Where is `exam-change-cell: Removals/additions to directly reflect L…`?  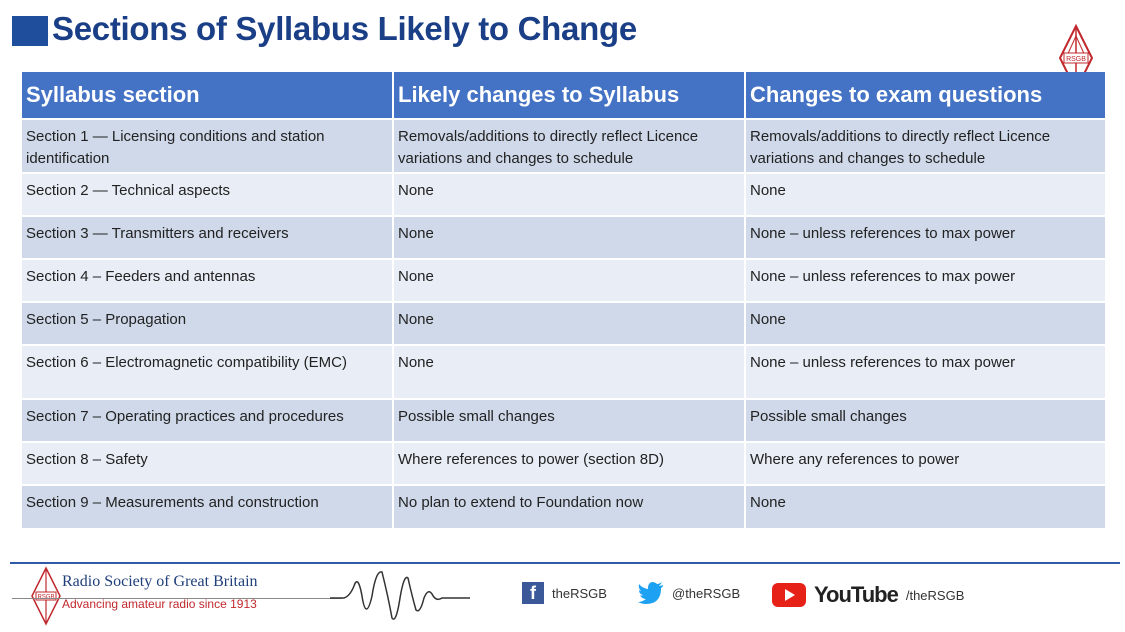 exam-change-cell: Removals/additions to directly reflect L… is located at coordinates (926, 145).